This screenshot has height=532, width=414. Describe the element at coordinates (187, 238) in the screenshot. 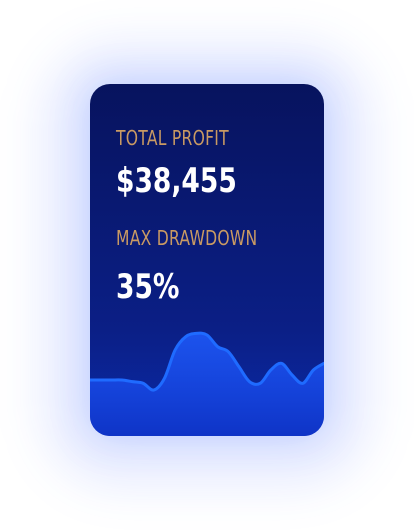

I see `max-drawdown-label: MAX DRAWDOWN` at that location.